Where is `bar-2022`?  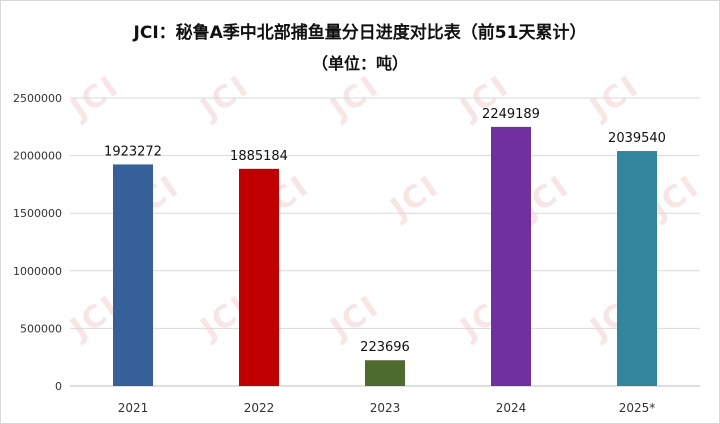
bar-2022 is located at coordinates (259, 277).